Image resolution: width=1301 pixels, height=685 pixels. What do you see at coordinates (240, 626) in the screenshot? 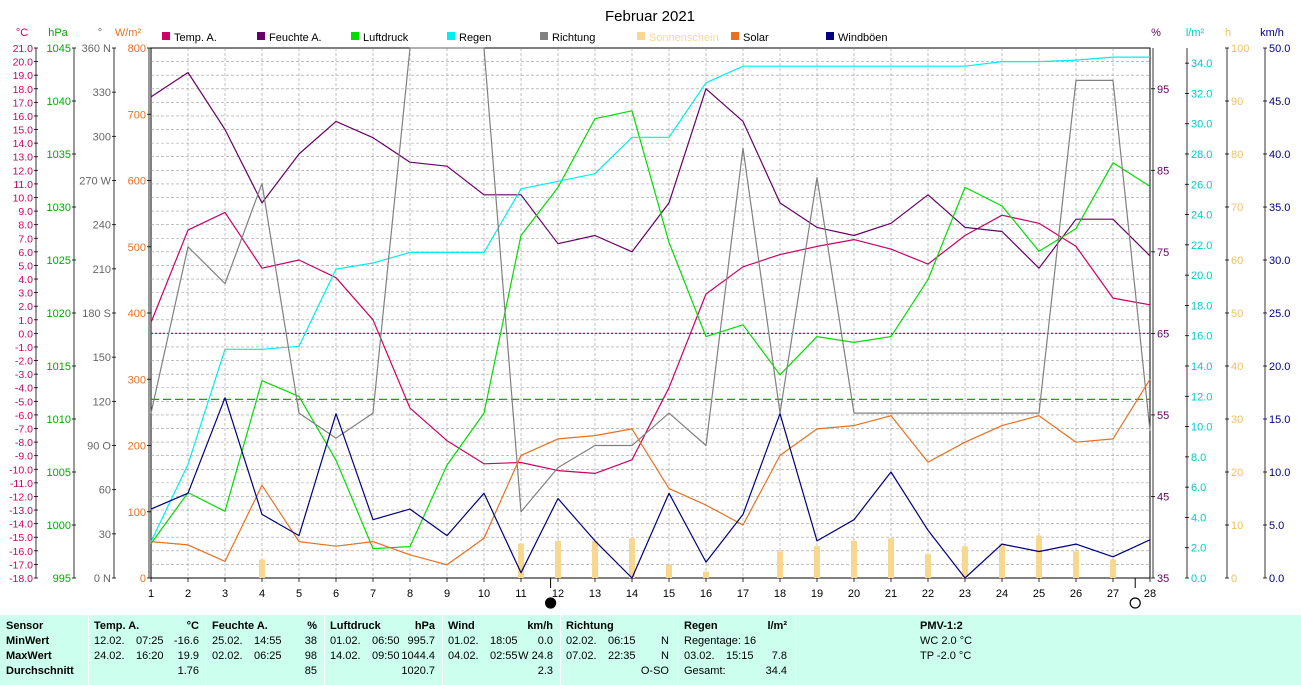
I see `hum-title: Feuchte A.` at bounding box center [240, 626].